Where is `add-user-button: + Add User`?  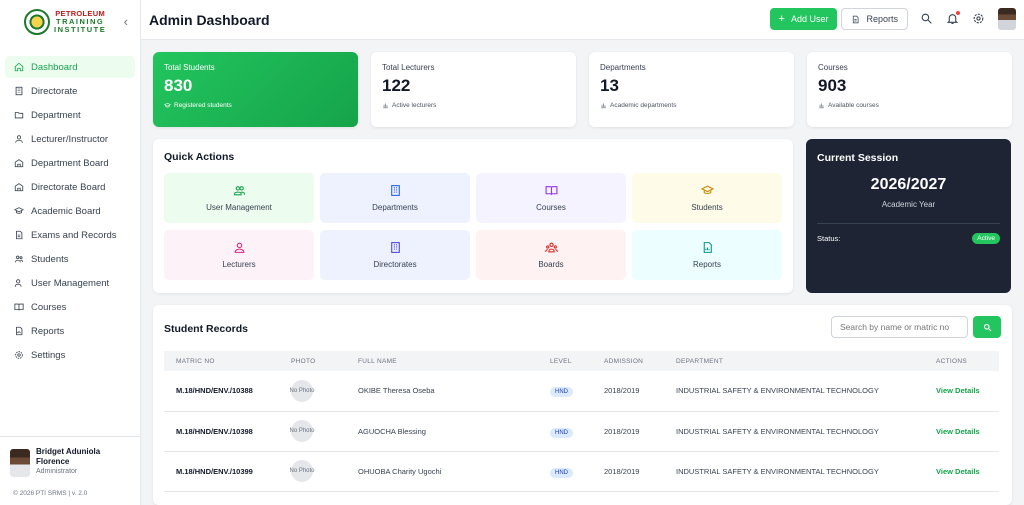
add-user-button: + Add User is located at coordinates (803, 19).